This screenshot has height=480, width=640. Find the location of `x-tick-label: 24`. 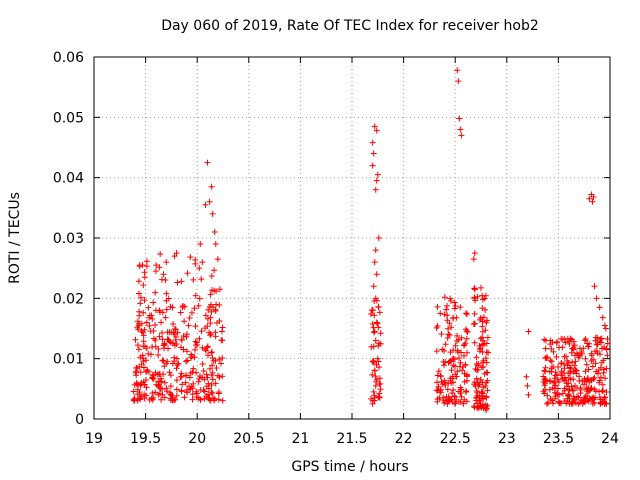

x-tick-label: 24 is located at coordinates (610, 439).